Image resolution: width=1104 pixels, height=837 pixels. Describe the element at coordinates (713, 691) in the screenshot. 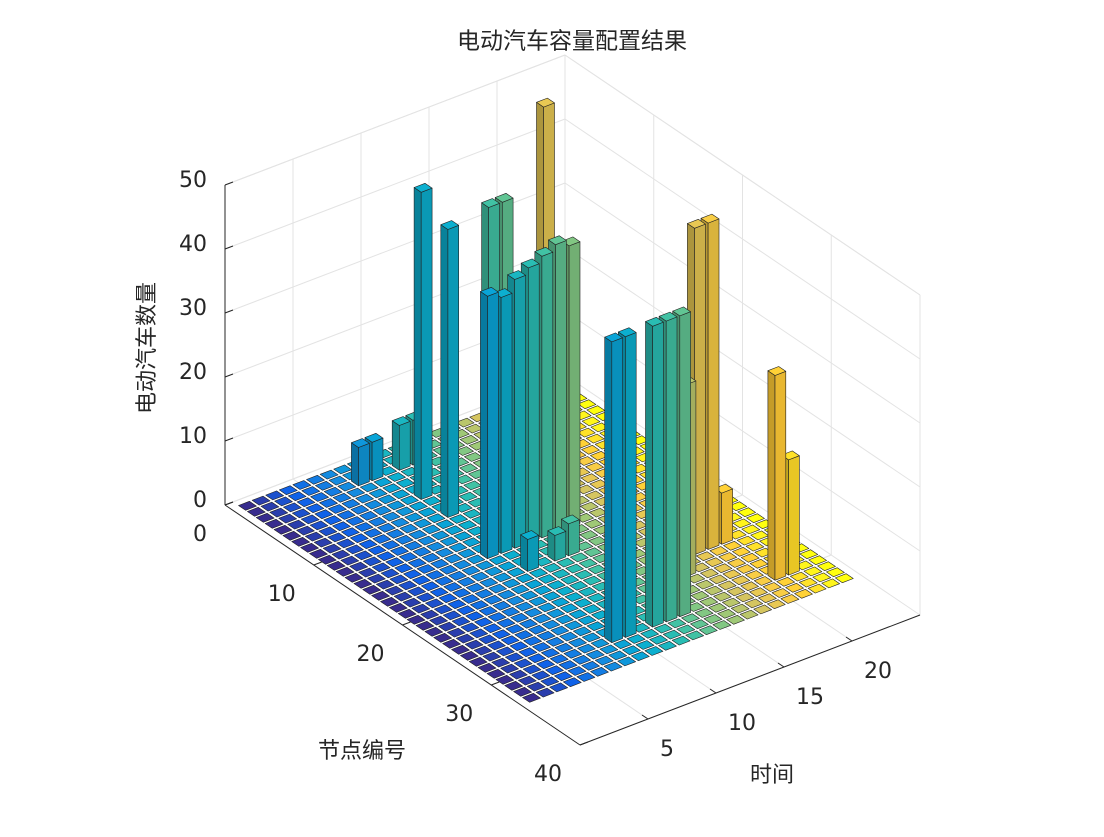

I see `x-tick` at that location.